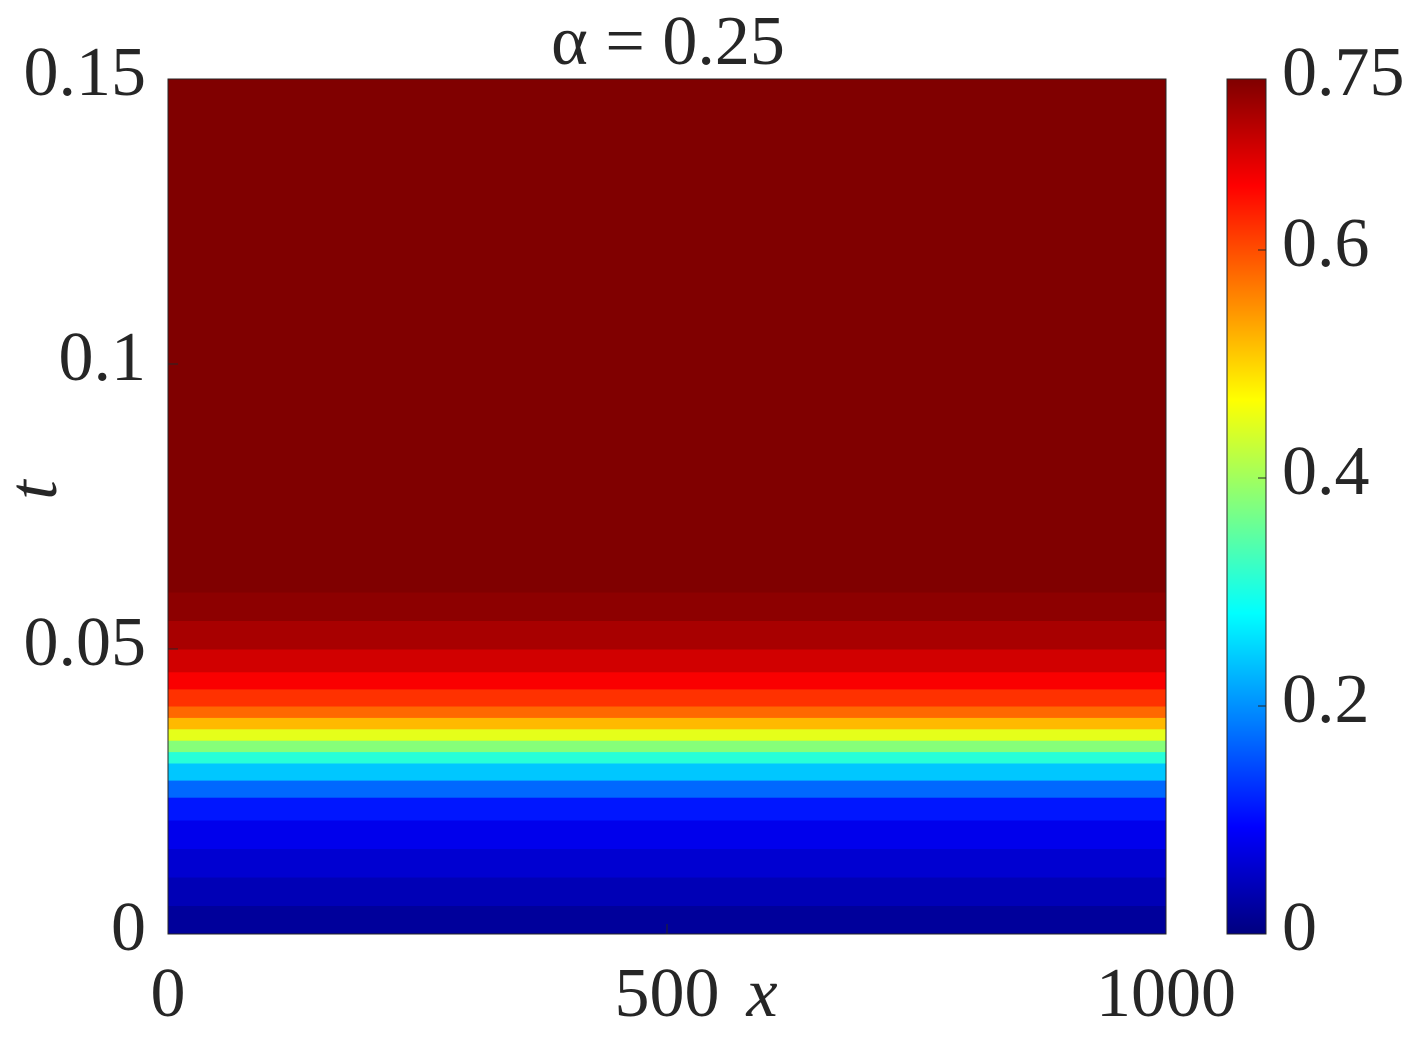 This screenshot has width=1428, height=1050. I want to click on y-axis-label: t, so click(36, 489).